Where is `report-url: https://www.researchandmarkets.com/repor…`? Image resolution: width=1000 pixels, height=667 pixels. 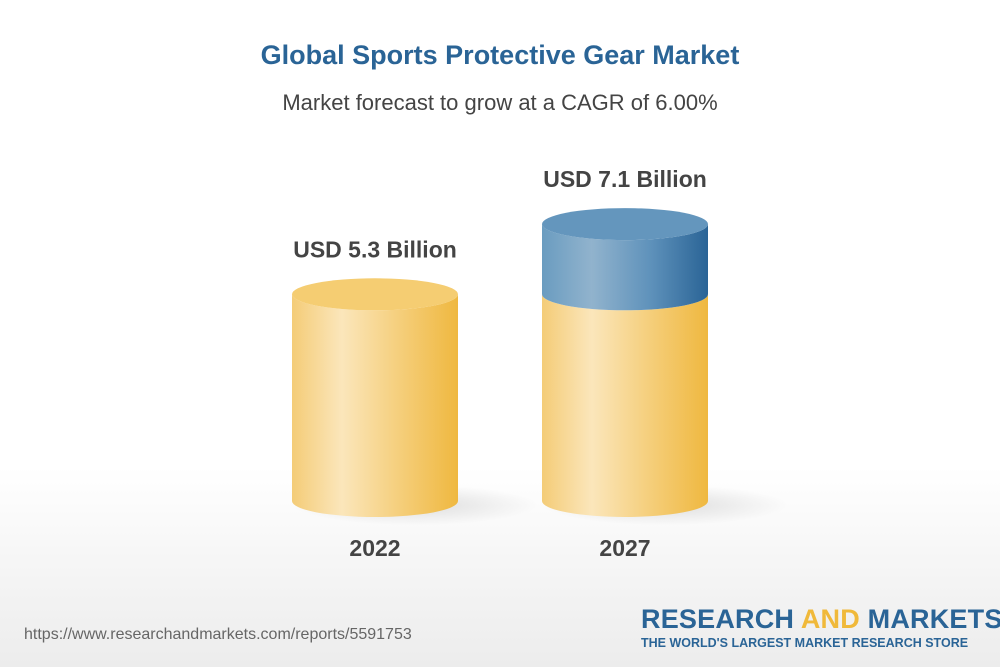 report-url: https://www.researchandmarkets.com/repor… is located at coordinates (218, 634).